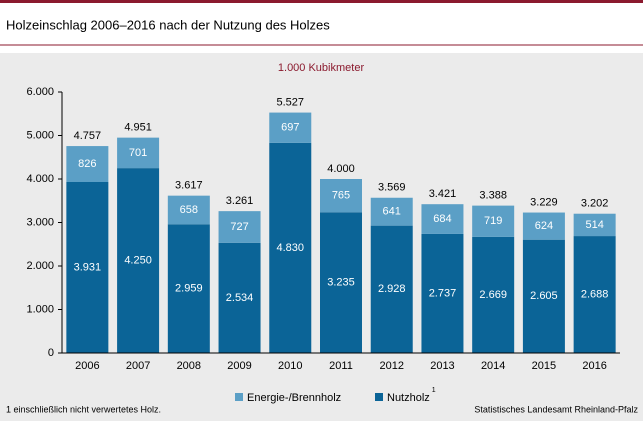 The width and height of the screenshot is (643, 421). I want to click on x-tick-label: 2010, so click(290, 366).